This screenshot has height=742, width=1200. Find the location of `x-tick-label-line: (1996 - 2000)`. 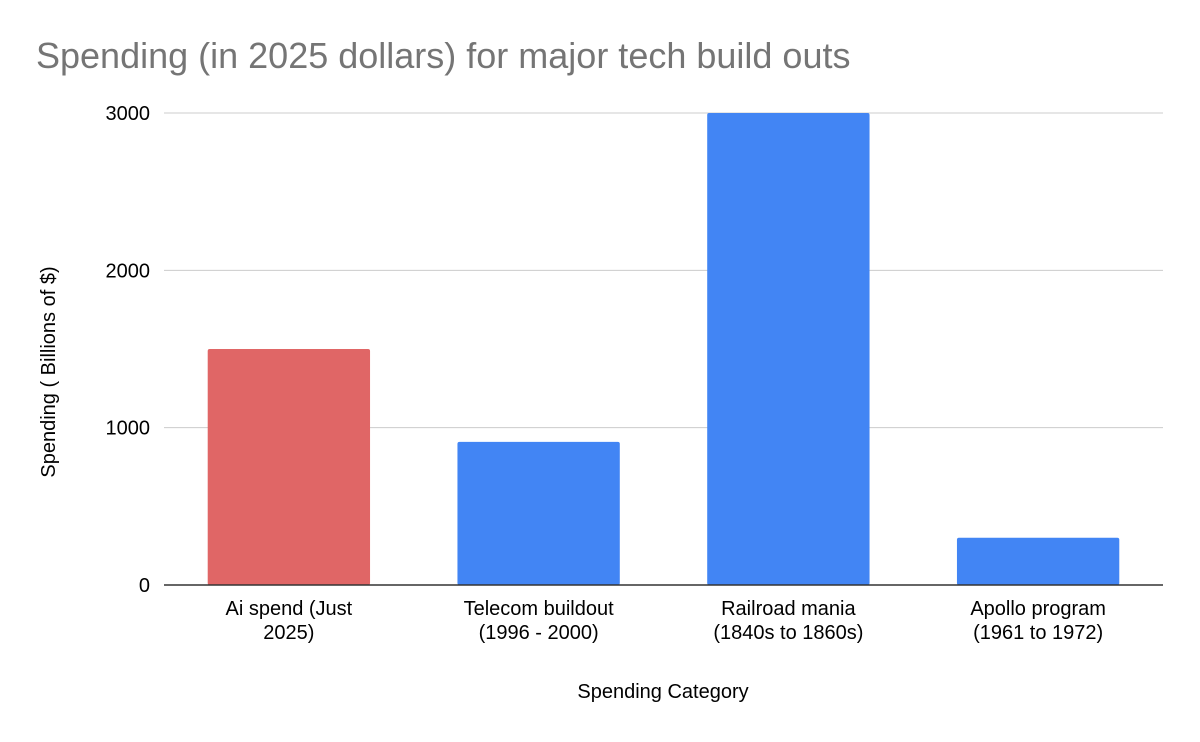

x-tick-label-line: (1996 - 2000) is located at coordinates (539, 633).